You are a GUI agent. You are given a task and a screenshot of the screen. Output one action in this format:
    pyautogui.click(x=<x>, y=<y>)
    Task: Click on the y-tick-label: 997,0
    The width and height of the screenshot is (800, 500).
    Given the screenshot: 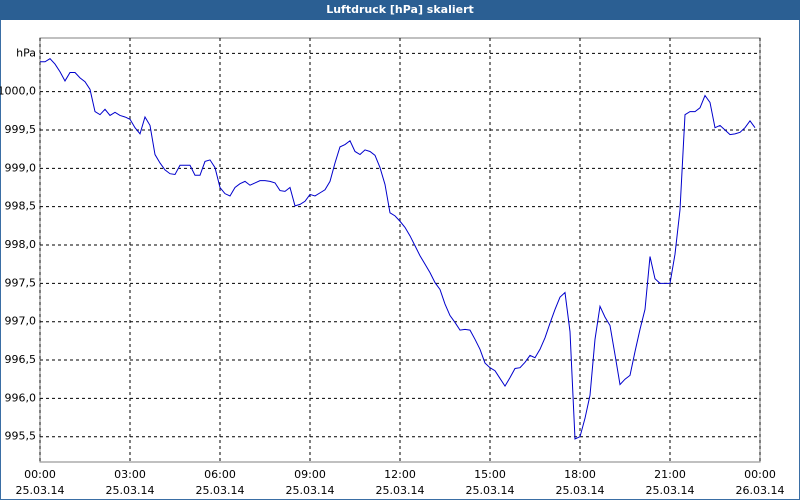 What is the action you would take?
    pyautogui.click(x=21, y=321)
    